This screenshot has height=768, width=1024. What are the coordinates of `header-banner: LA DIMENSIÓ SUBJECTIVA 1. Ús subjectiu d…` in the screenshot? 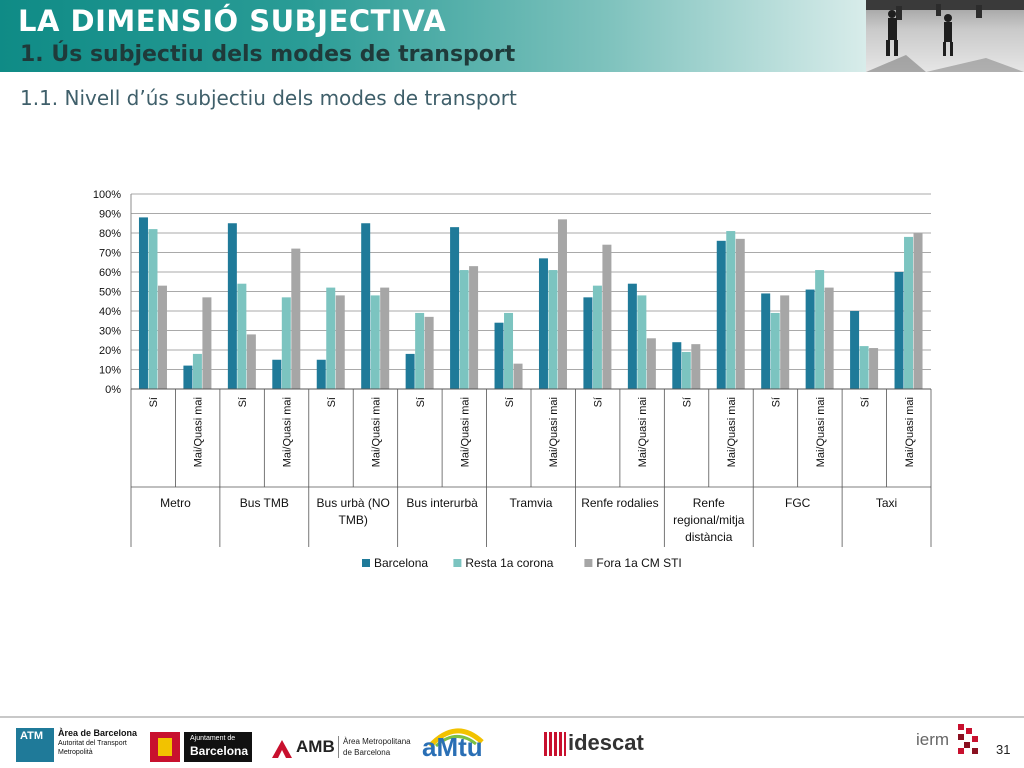 It's located at (433, 36).